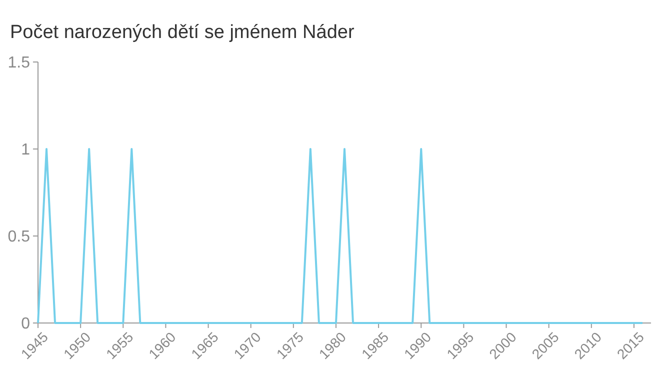  I want to click on y-tick-label: 0.5, so click(19, 237).